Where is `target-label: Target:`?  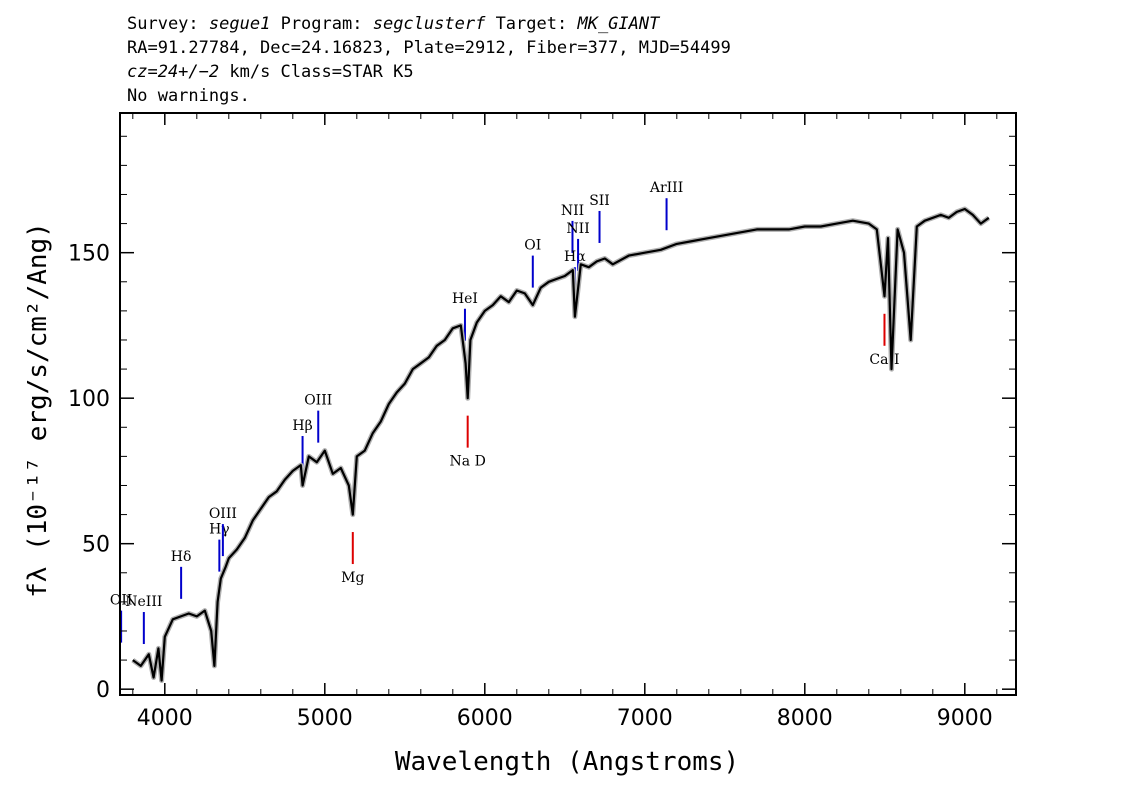
target-label: Target: is located at coordinates (531, 24).